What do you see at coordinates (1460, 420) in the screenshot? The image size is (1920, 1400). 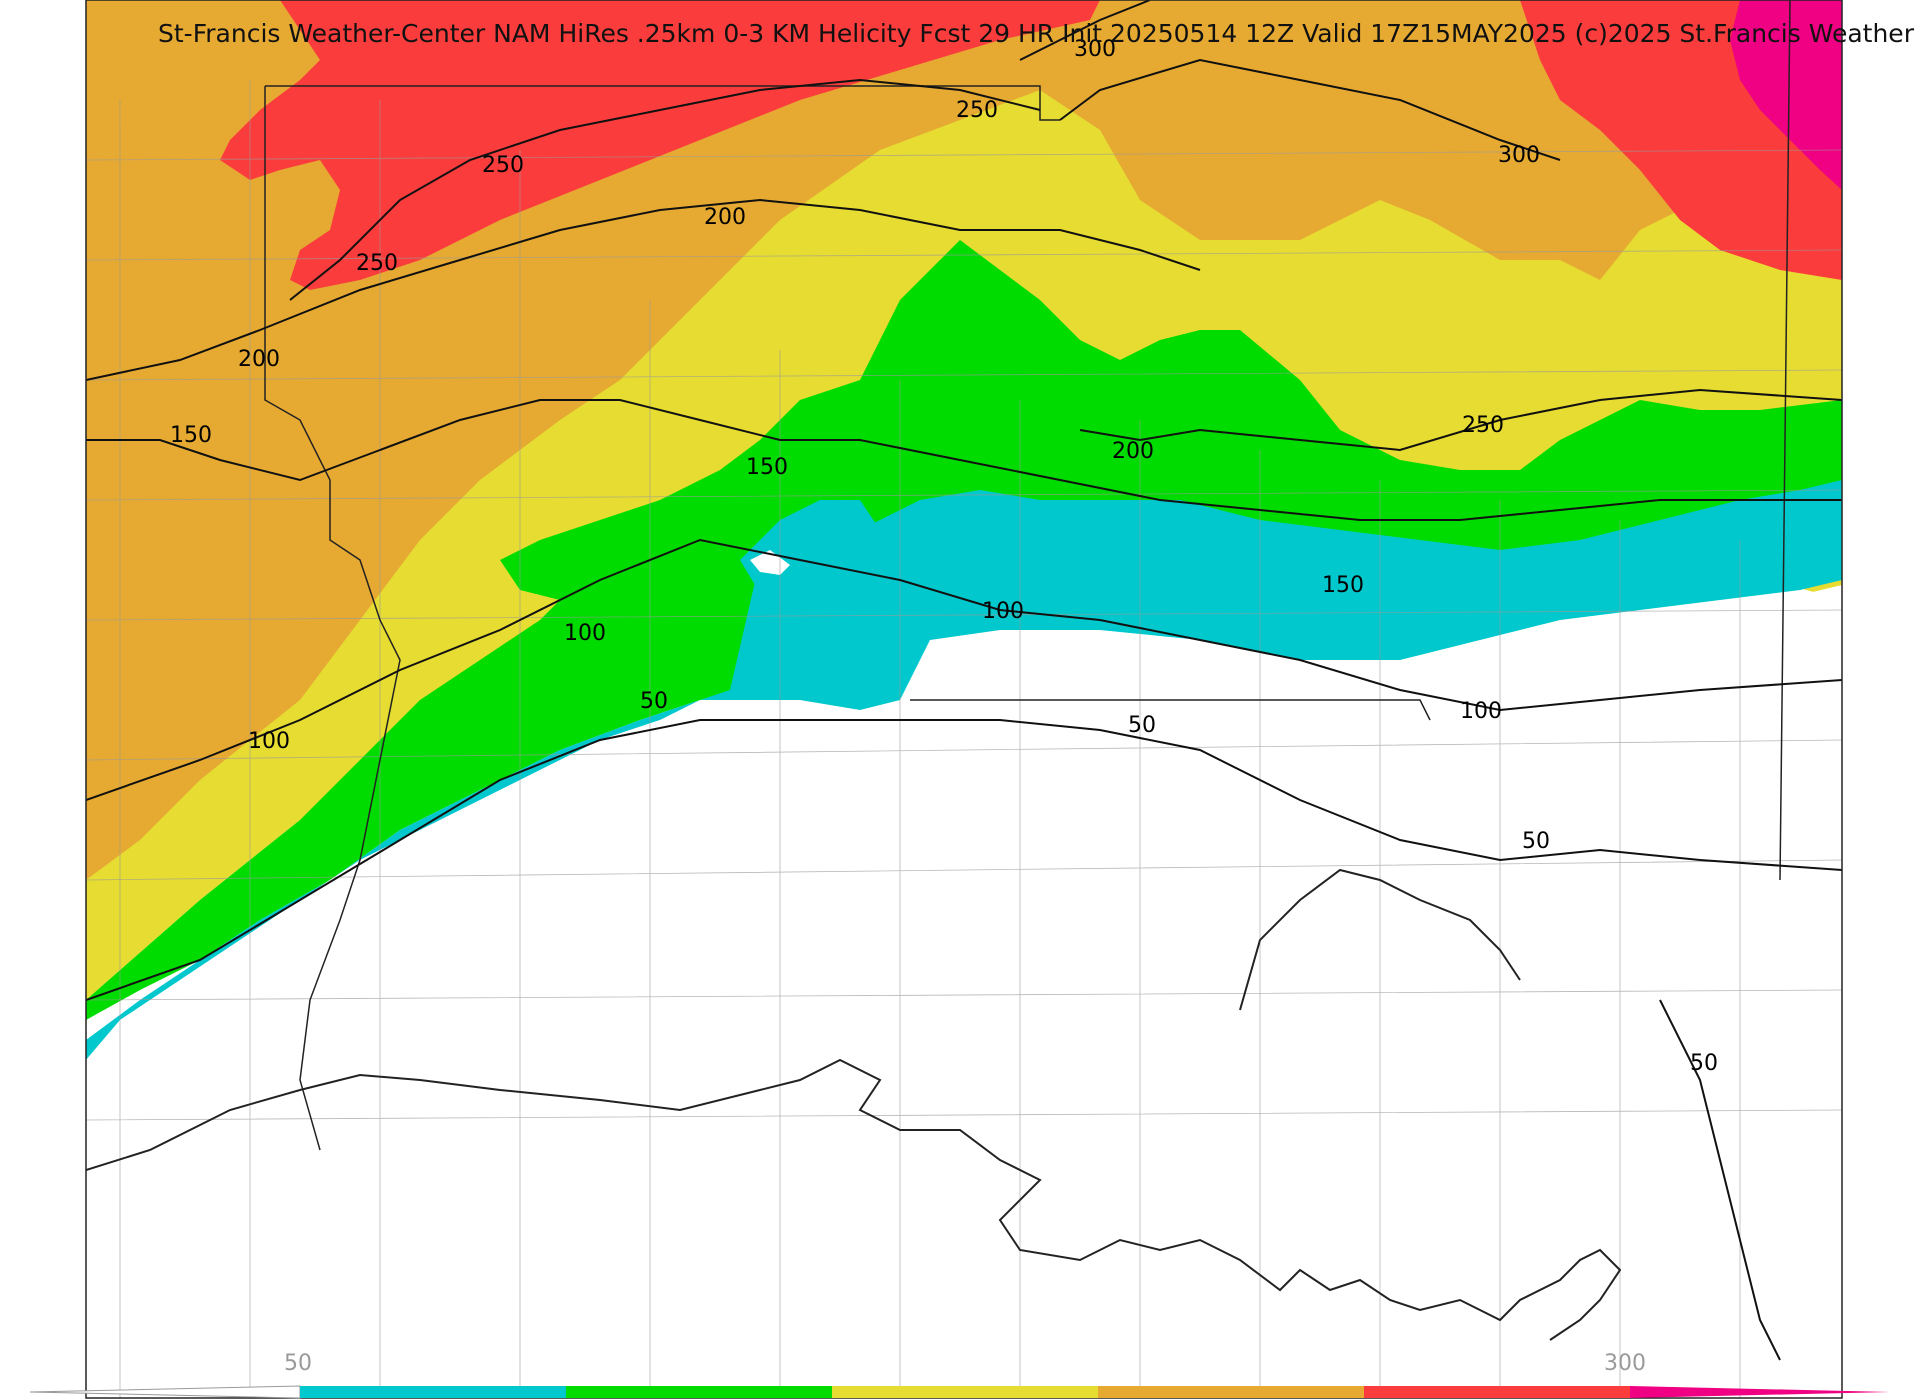 I see `contour-200-east` at bounding box center [1460, 420].